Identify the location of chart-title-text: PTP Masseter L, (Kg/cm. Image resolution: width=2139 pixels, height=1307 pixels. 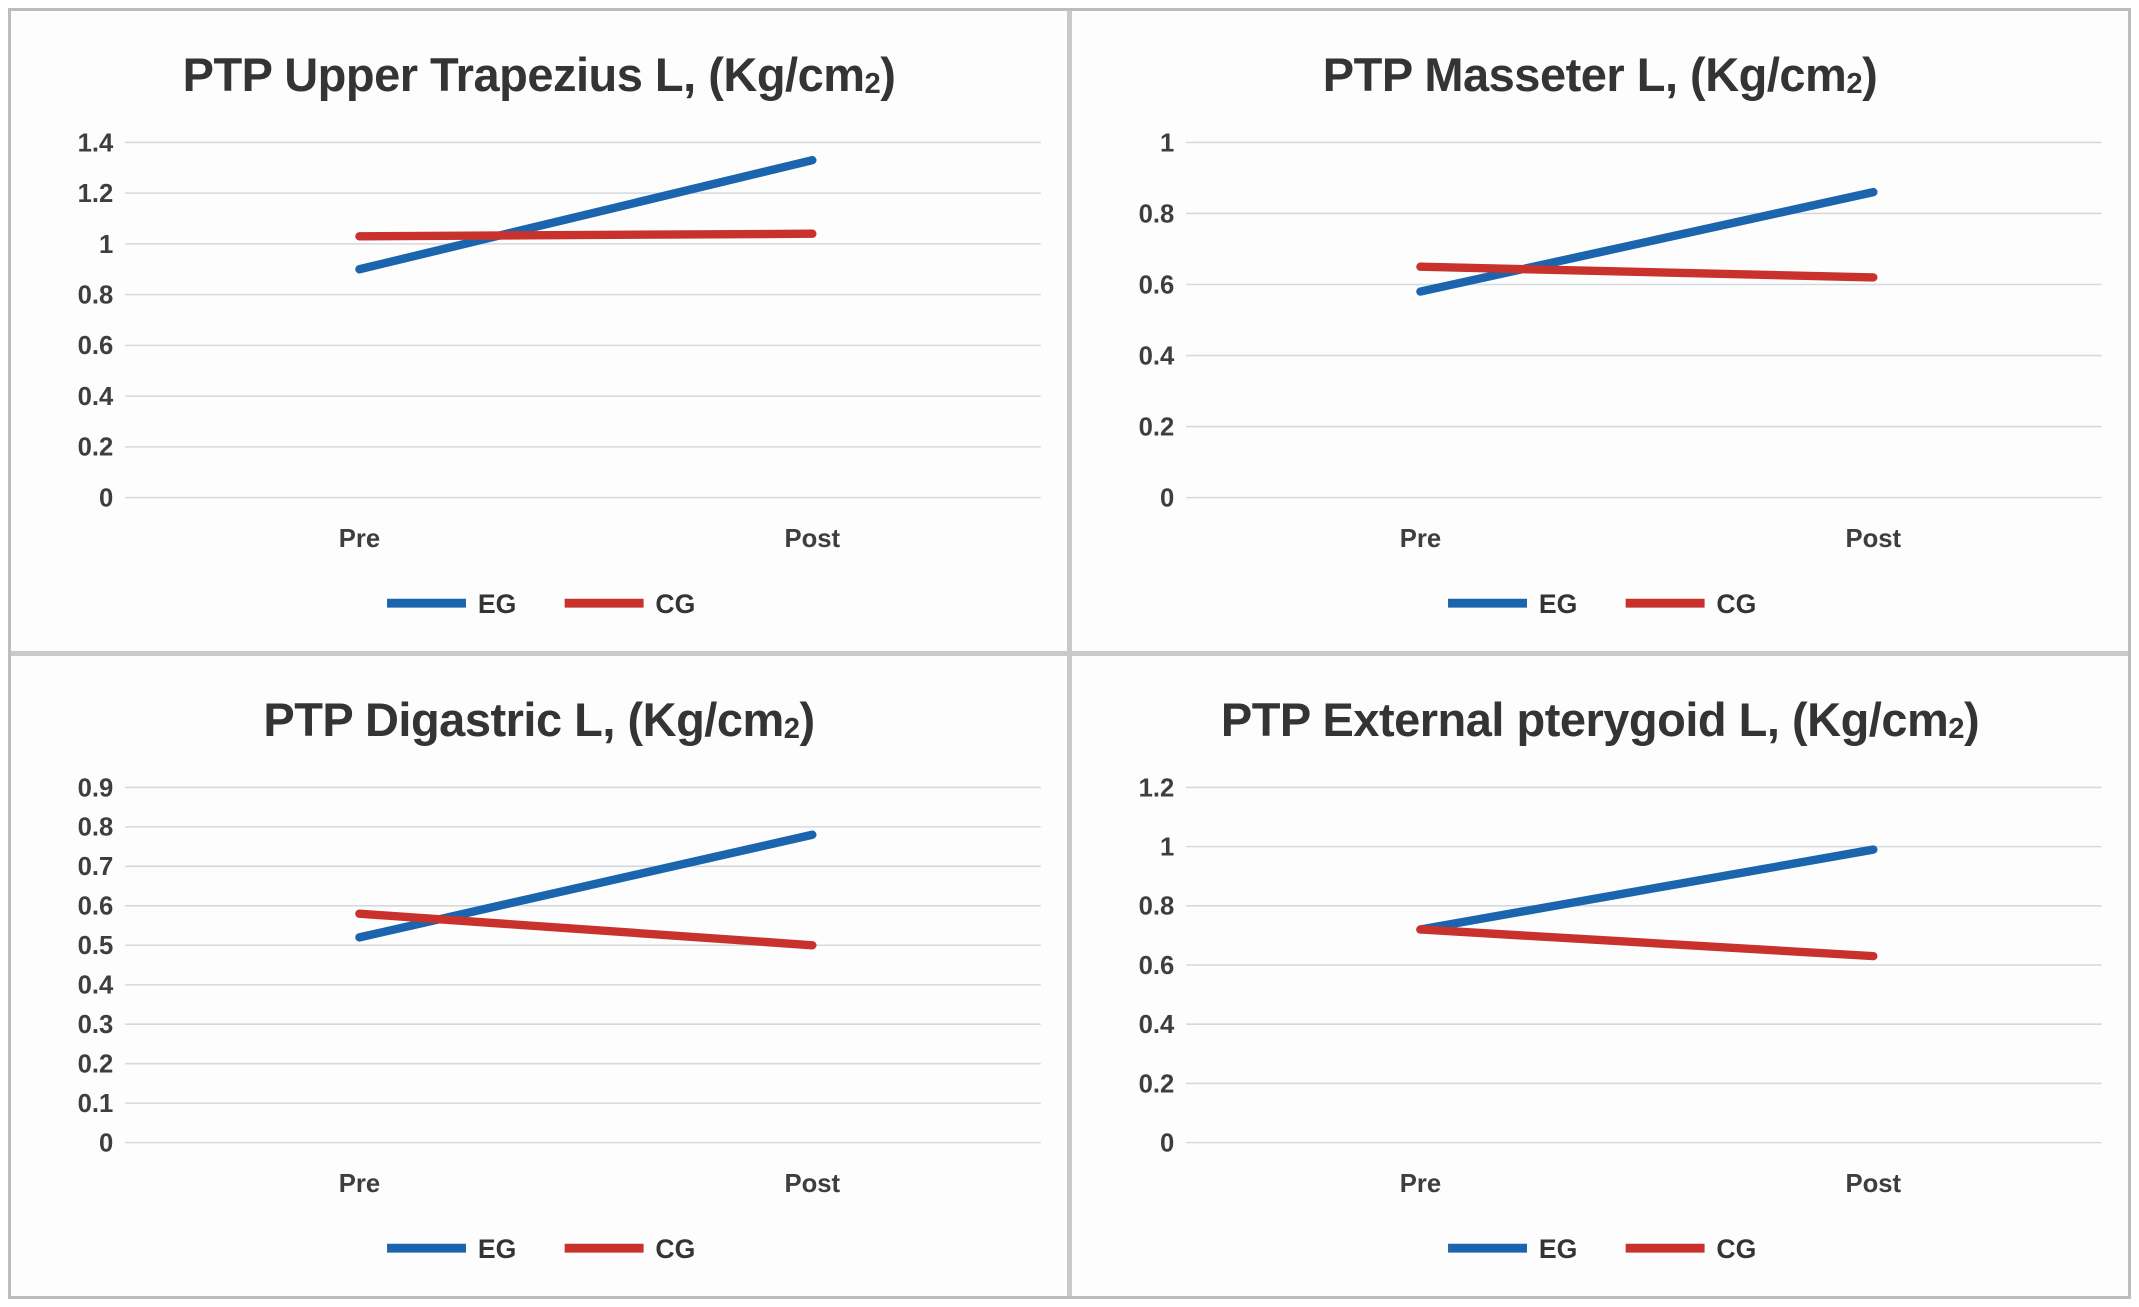
(1584, 75).